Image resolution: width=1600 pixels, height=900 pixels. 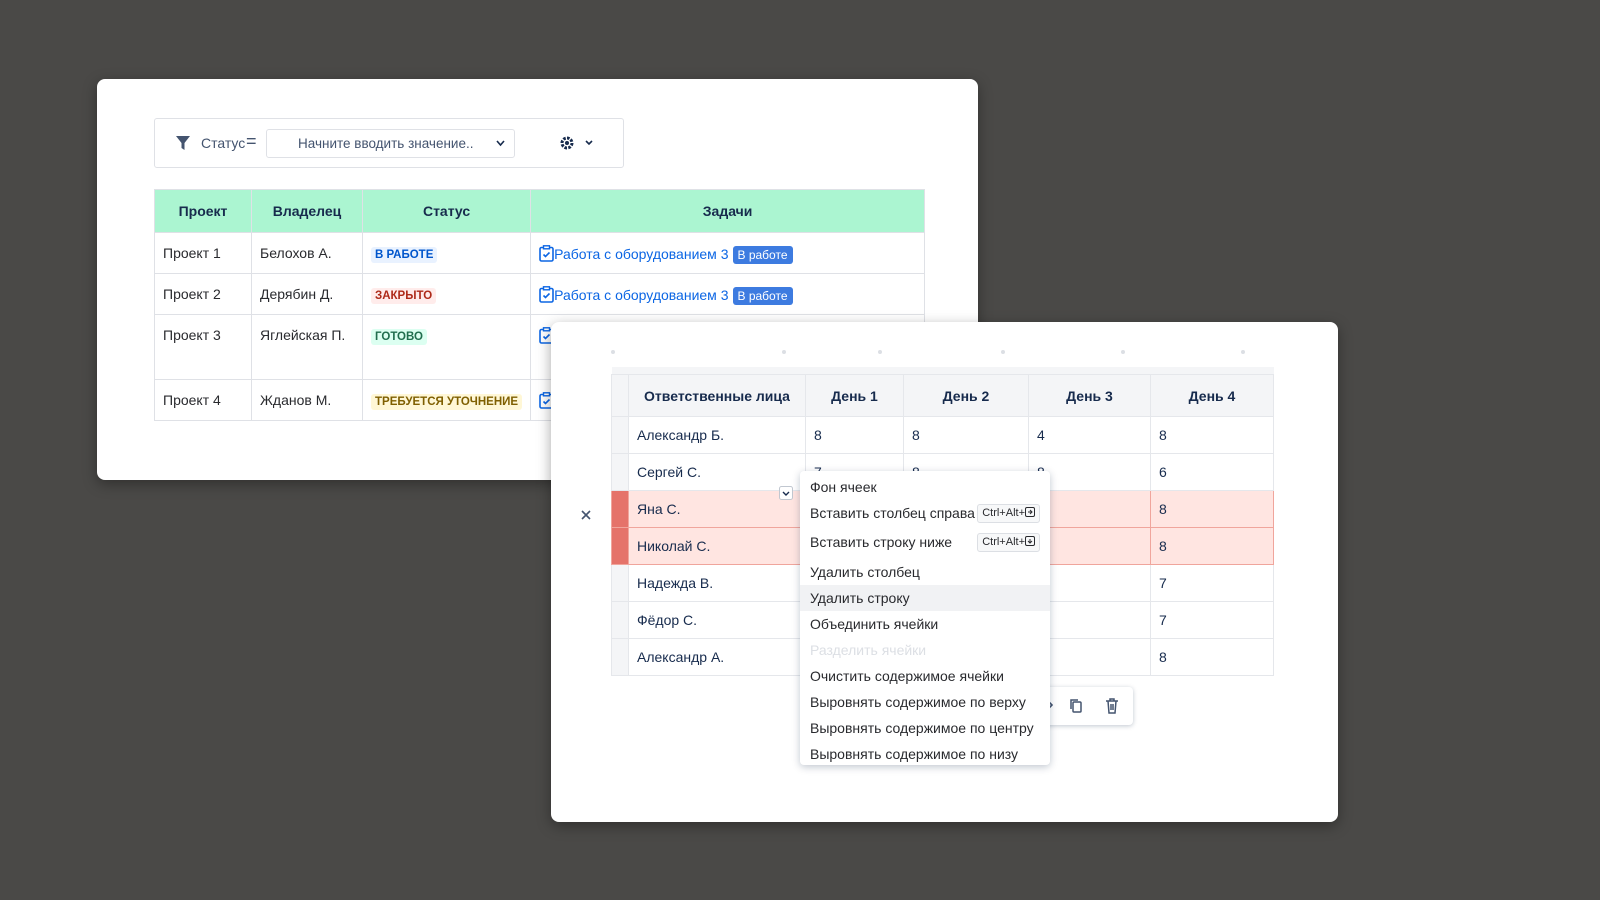 What do you see at coordinates (446, 347) in the screenshot?
I see `status-cell: ГОТОВО` at bounding box center [446, 347].